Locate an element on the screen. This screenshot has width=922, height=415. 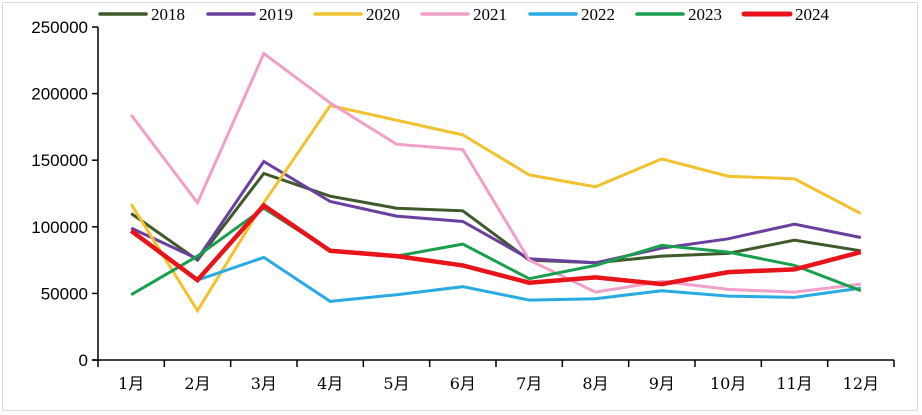
y-tick-label: 200000 is located at coordinates (59, 94).